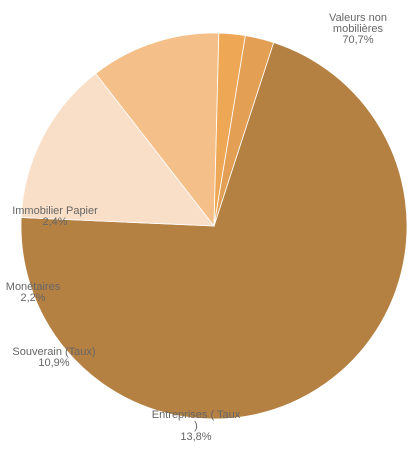 This screenshot has width=410, height=450. Describe the element at coordinates (55, 211) in the screenshot. I see `slice-category-name: Immobilier Papier` at that location.